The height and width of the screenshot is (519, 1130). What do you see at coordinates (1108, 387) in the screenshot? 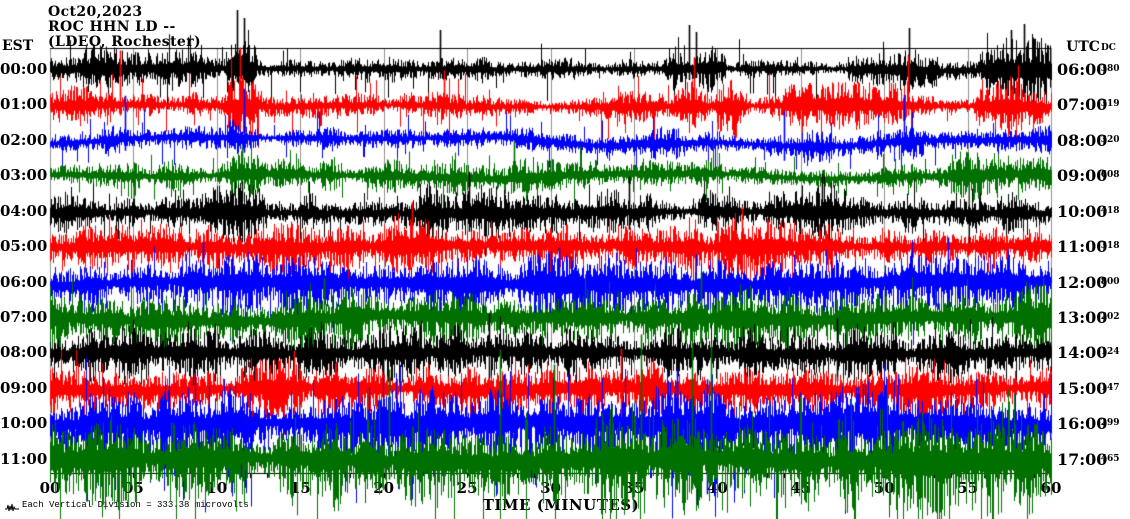
I see `dc-value: -147` at bounding box center [1108, 387].